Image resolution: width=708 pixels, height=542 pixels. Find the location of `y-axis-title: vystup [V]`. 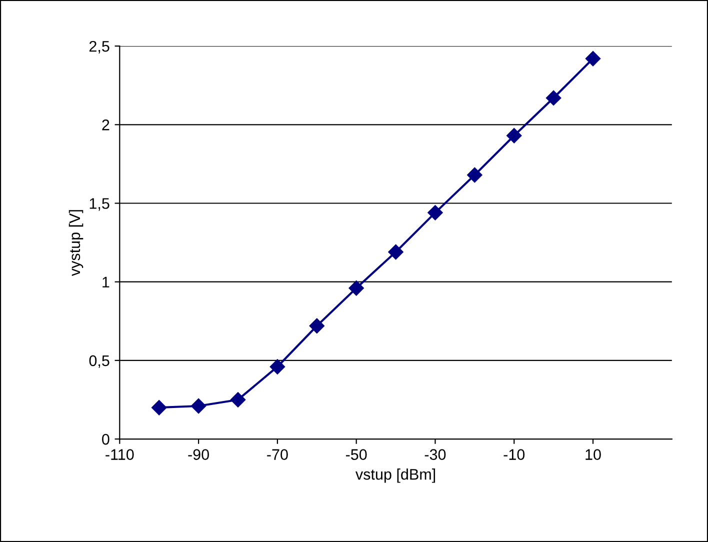

y-axis-title: vystup [V] is located at coordinates (76, 243).